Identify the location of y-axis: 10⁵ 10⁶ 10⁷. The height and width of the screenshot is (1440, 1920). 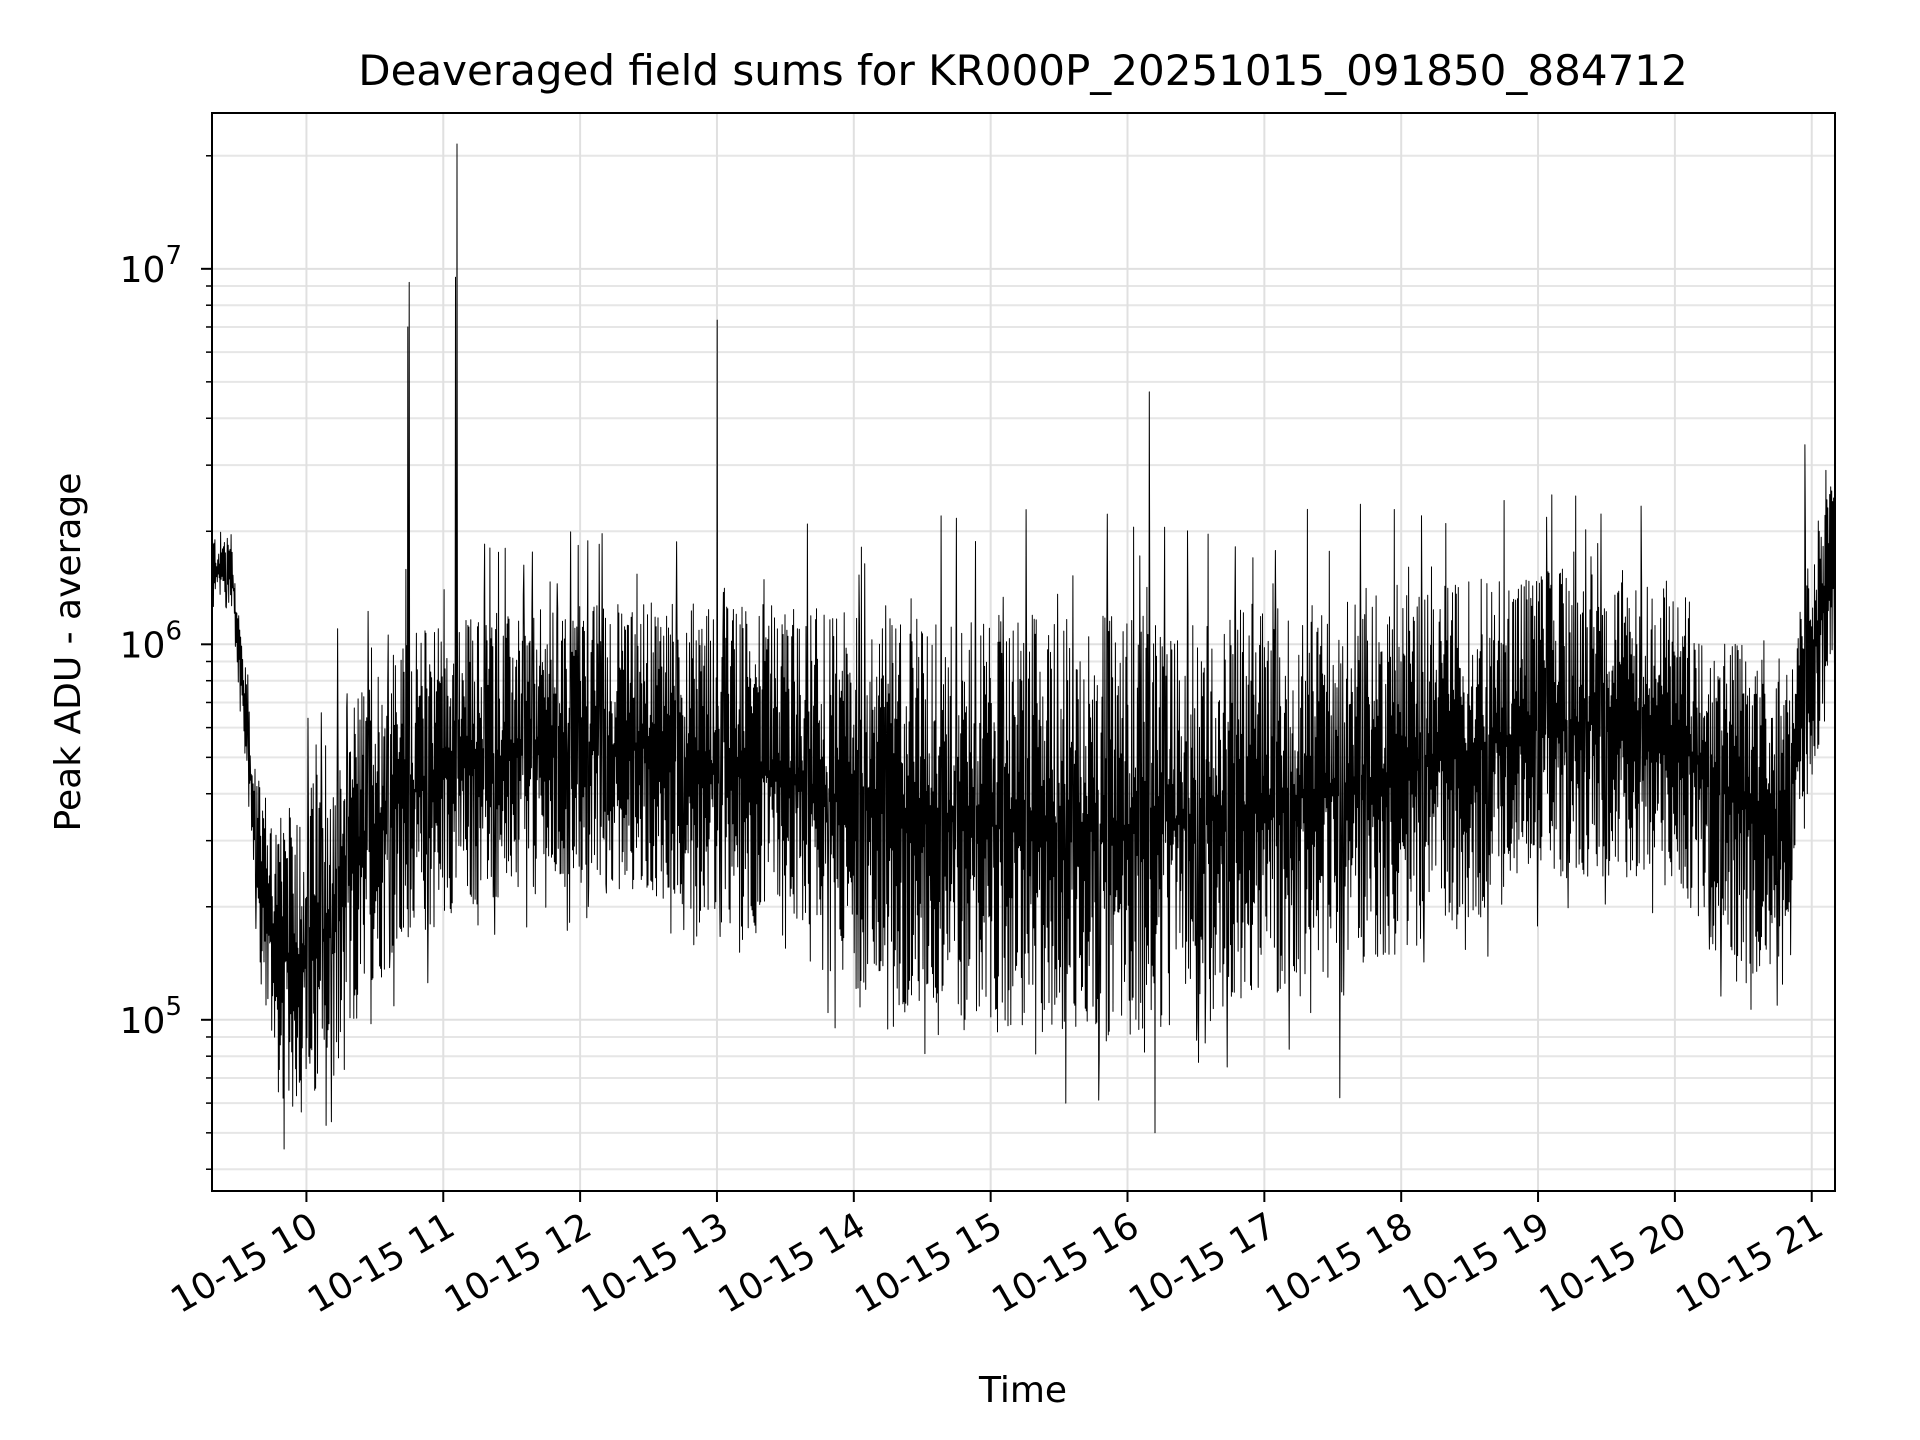
(166, 662).